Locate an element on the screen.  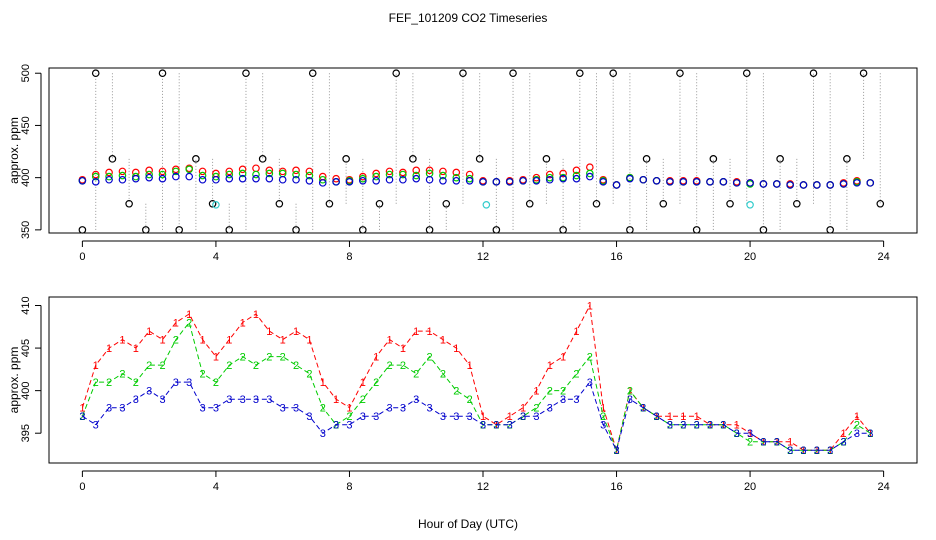
x-tick-label: 0 is located at coordinates (82, 487).